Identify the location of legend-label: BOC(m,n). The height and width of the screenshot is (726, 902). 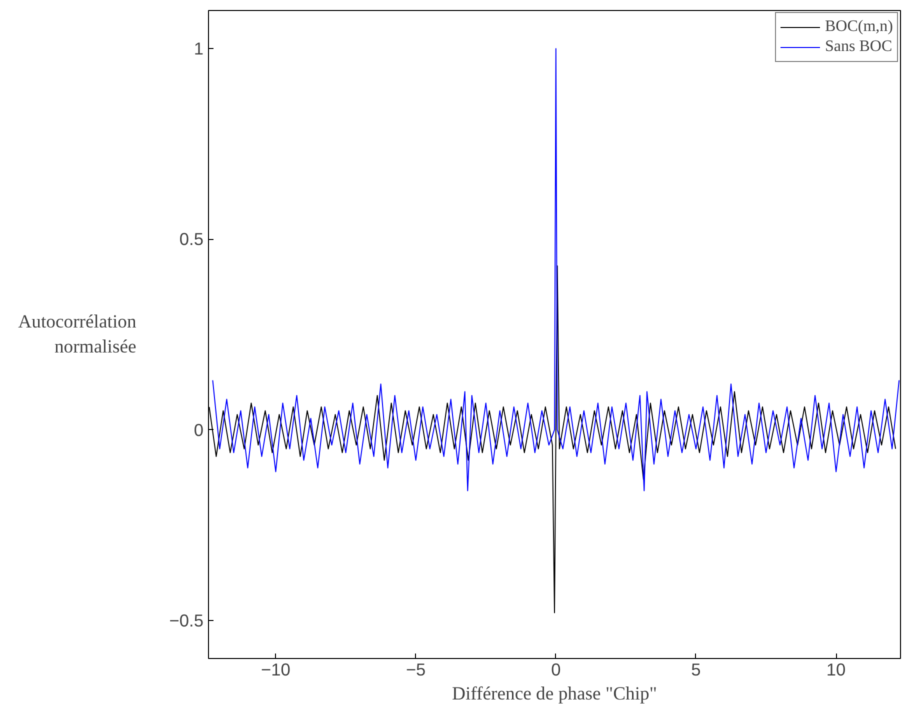
(859, 27).